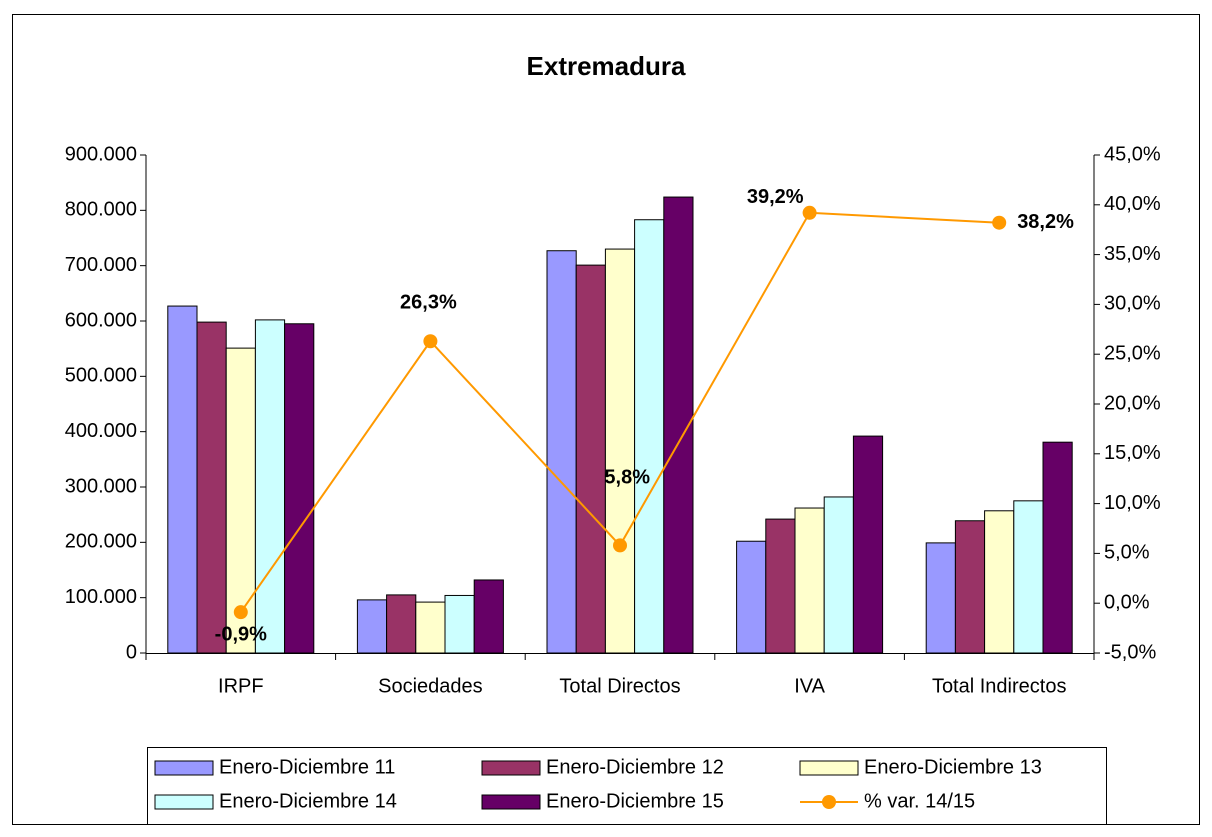 This screenshot has width=1212, height=837. Describe the element at coordinates (953, 767) in the screenshot. I see `legend-label: Enero-Diciembre 13` at that location.